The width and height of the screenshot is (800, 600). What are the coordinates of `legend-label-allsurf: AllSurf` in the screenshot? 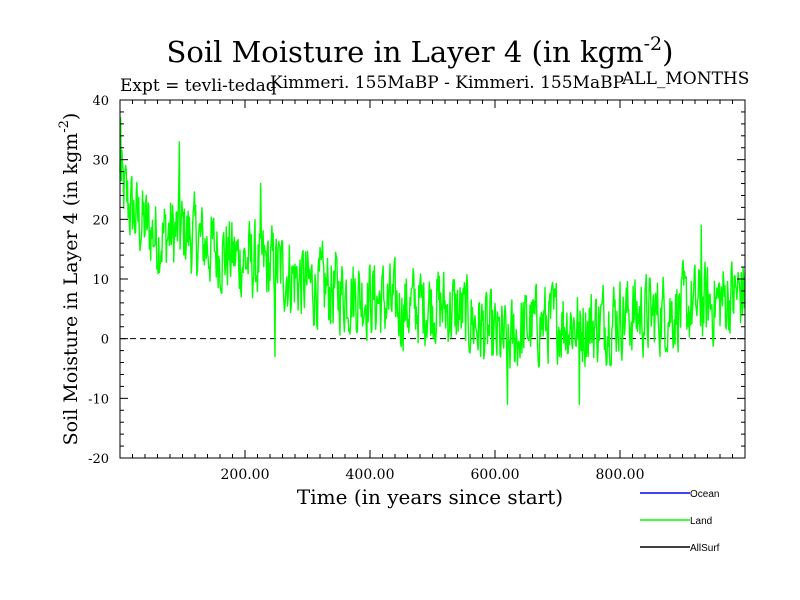 It's located at (705, 548).